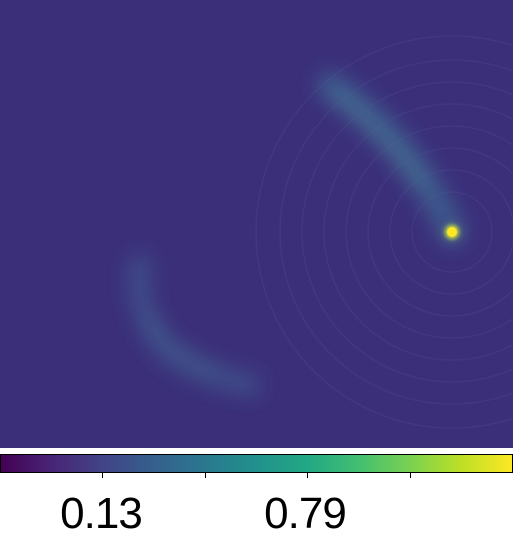 This screenshot has height=537, width=513. I want to click on lower-arc-emission, so click(194, 325).